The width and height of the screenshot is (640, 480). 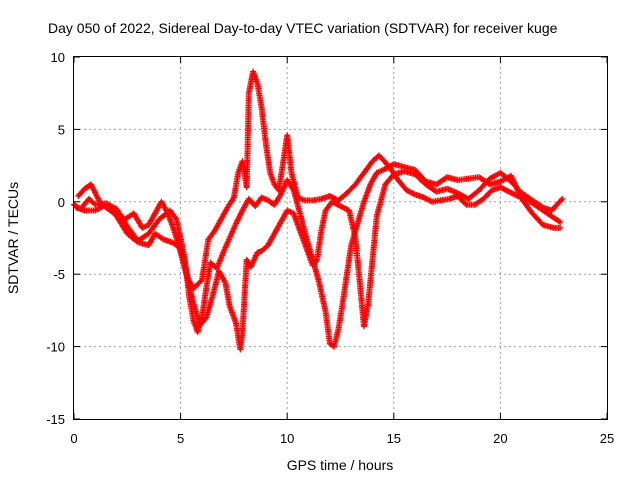 What do you see at coordinates (180, 438) in the screenshot?
I see `x-tick-label: 5` at bounding box center [180, 438].